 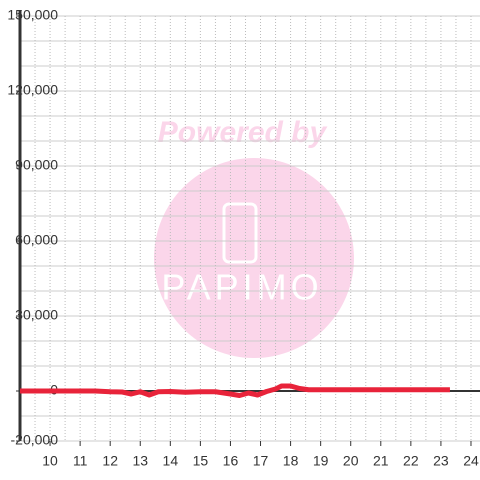 I want to click on x-tick-label: 11, so click(x=80, y=461).